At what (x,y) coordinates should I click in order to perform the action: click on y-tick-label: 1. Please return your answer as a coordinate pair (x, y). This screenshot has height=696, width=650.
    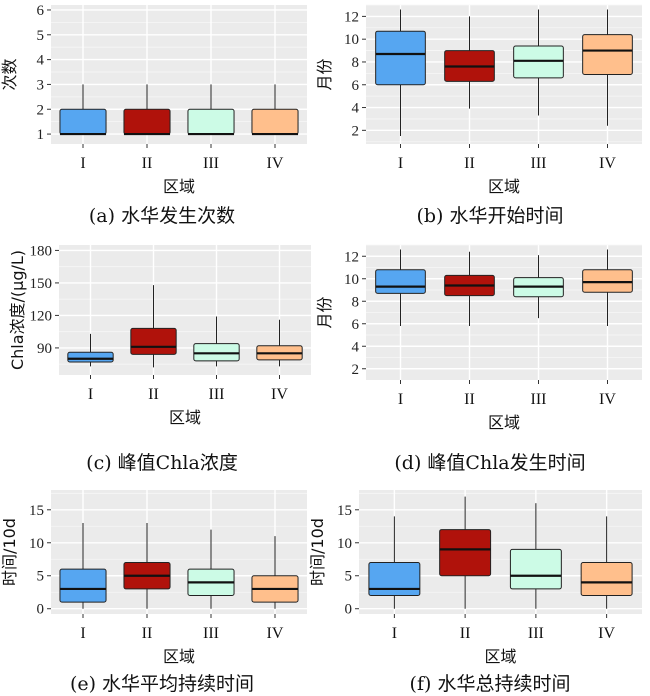
    Looking at the image, I should click on (41, 135).